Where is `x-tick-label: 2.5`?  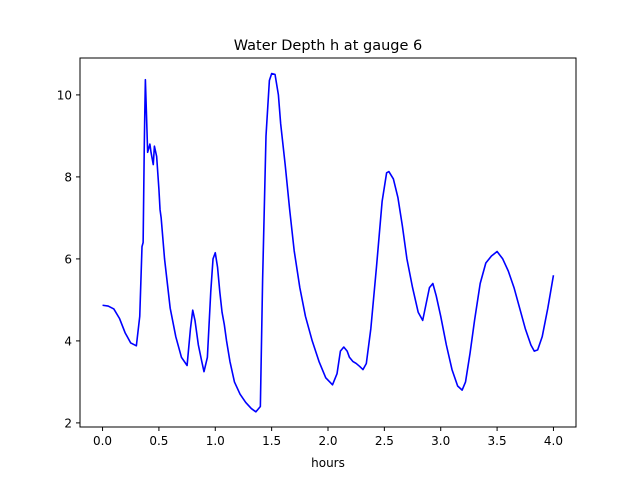 x-tick-label: 2.5 is located at coordinates (384, 441).